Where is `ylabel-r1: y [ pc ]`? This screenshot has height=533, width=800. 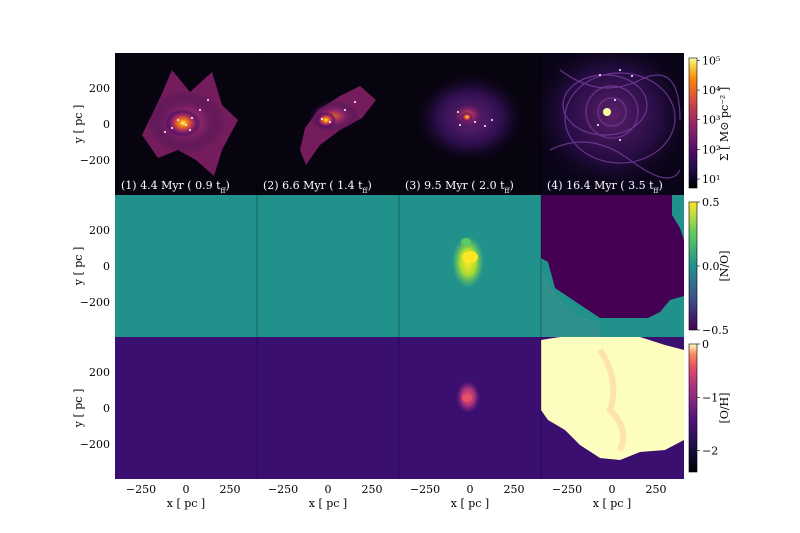
ylabel-r1: y [ pc ] is located at coordinates (78, 125).